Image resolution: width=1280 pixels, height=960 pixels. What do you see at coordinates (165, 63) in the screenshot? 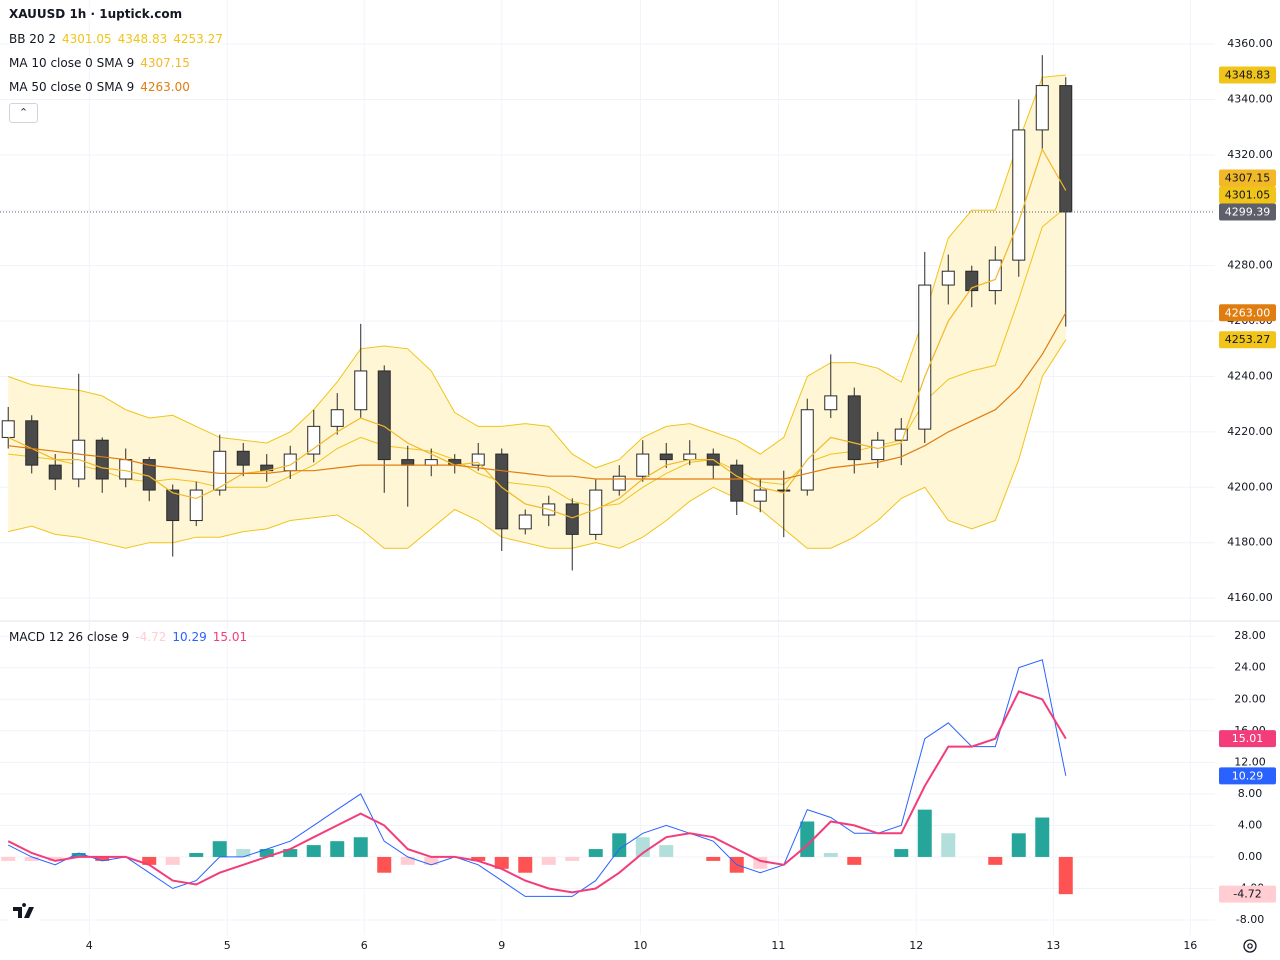
I see `legend-value: 4307.15` at bounding box center [165, 63].